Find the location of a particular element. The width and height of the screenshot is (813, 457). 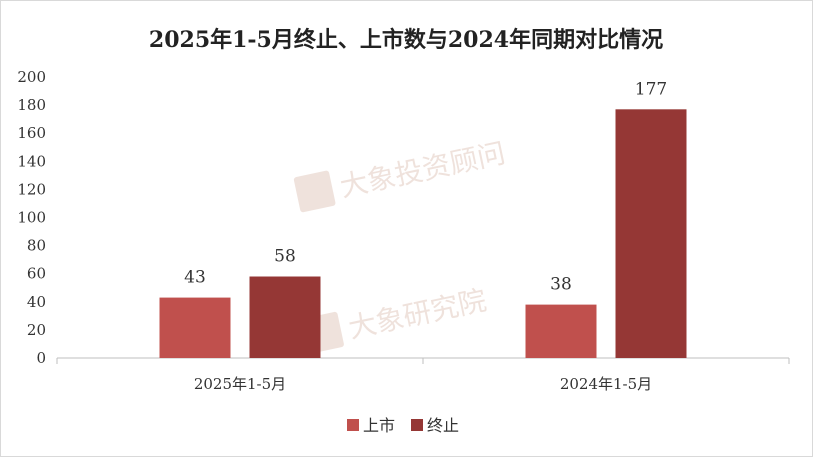

y-tick-label: 120 is located at coordinates (31, 189).